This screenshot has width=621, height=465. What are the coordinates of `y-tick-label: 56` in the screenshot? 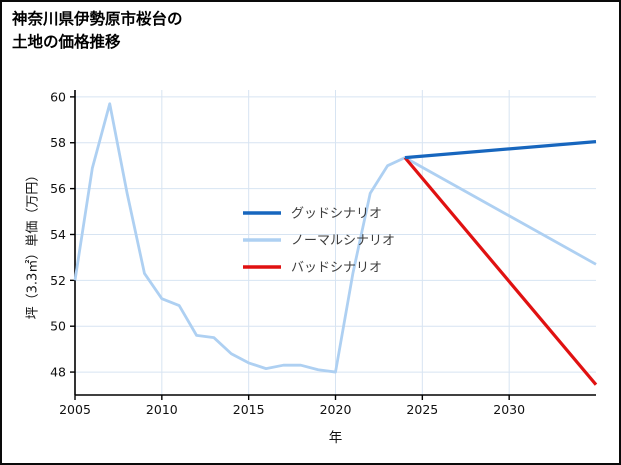 It's located at (58, 188).